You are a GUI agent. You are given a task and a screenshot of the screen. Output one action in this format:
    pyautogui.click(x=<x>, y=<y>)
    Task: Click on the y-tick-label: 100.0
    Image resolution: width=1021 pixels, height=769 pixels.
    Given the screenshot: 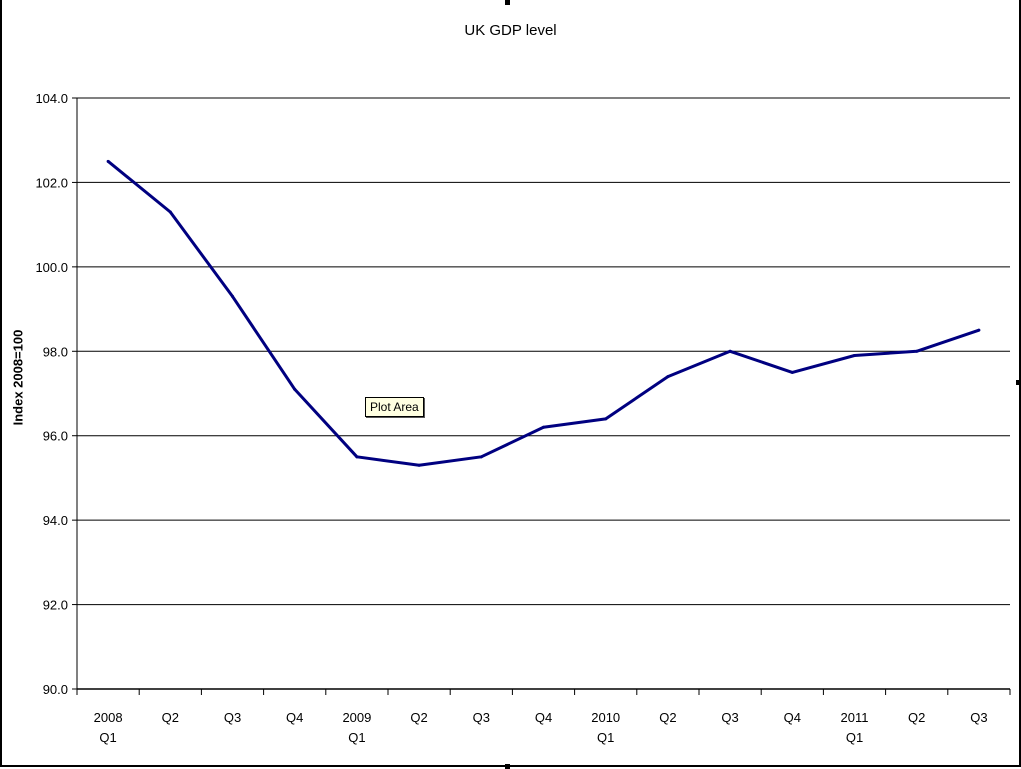 What is the action you would take?
    pyautogui.click(x=51, y=267)
    